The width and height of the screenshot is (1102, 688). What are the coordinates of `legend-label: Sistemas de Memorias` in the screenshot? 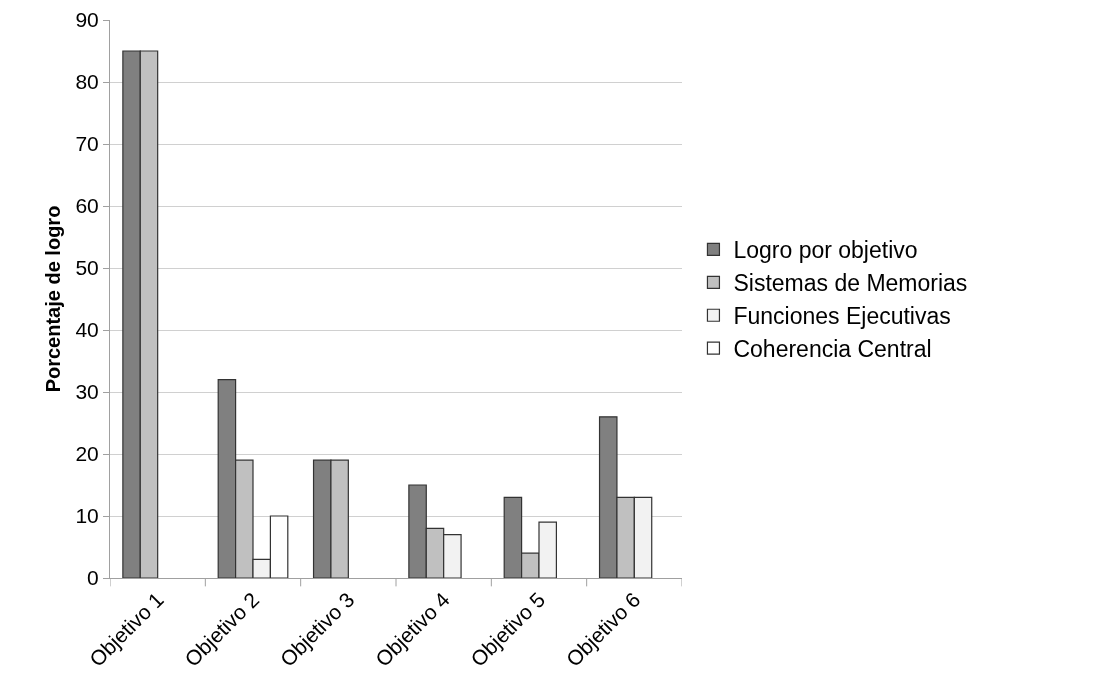 It's located at (850, 283).